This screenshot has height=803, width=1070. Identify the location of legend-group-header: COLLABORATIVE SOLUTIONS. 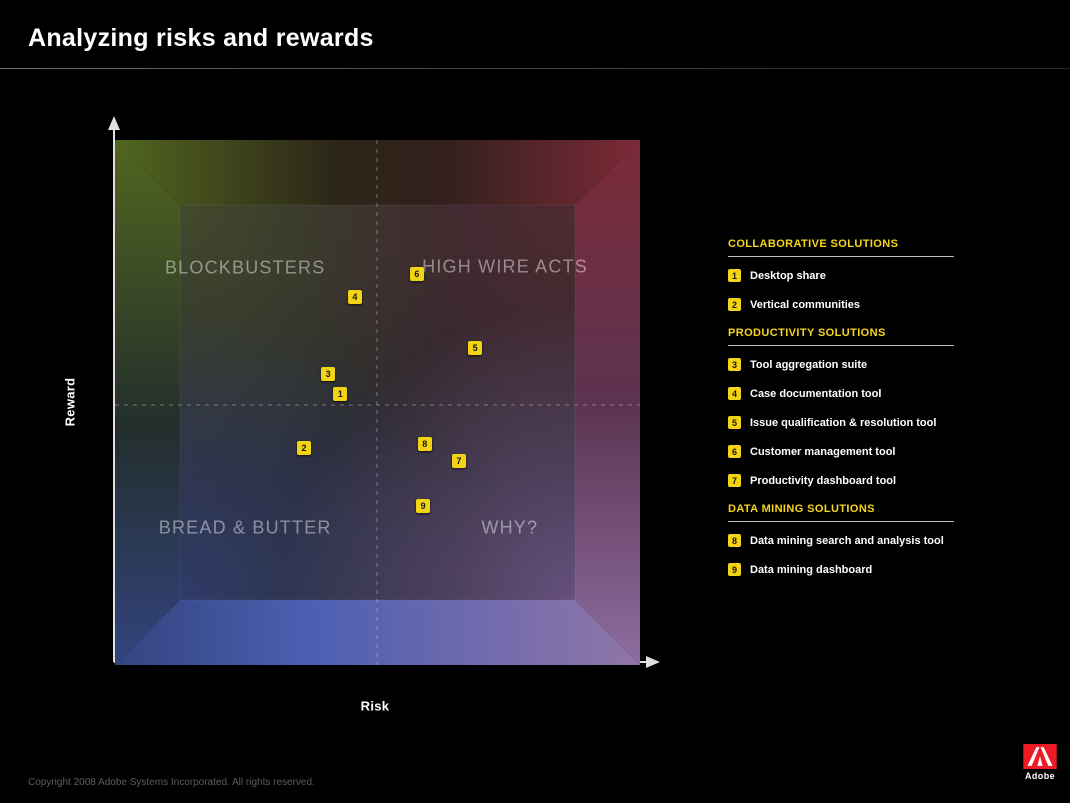
(841, 247).